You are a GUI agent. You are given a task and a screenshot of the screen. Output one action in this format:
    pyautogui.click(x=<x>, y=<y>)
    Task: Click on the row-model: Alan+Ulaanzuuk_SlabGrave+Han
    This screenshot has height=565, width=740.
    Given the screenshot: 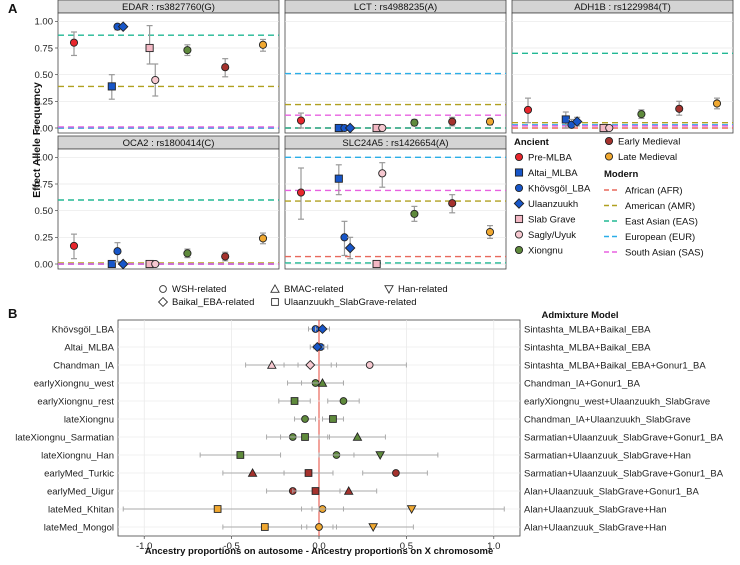 What is the action you would take?
    pyautogui.click(x=595, y=527)
    